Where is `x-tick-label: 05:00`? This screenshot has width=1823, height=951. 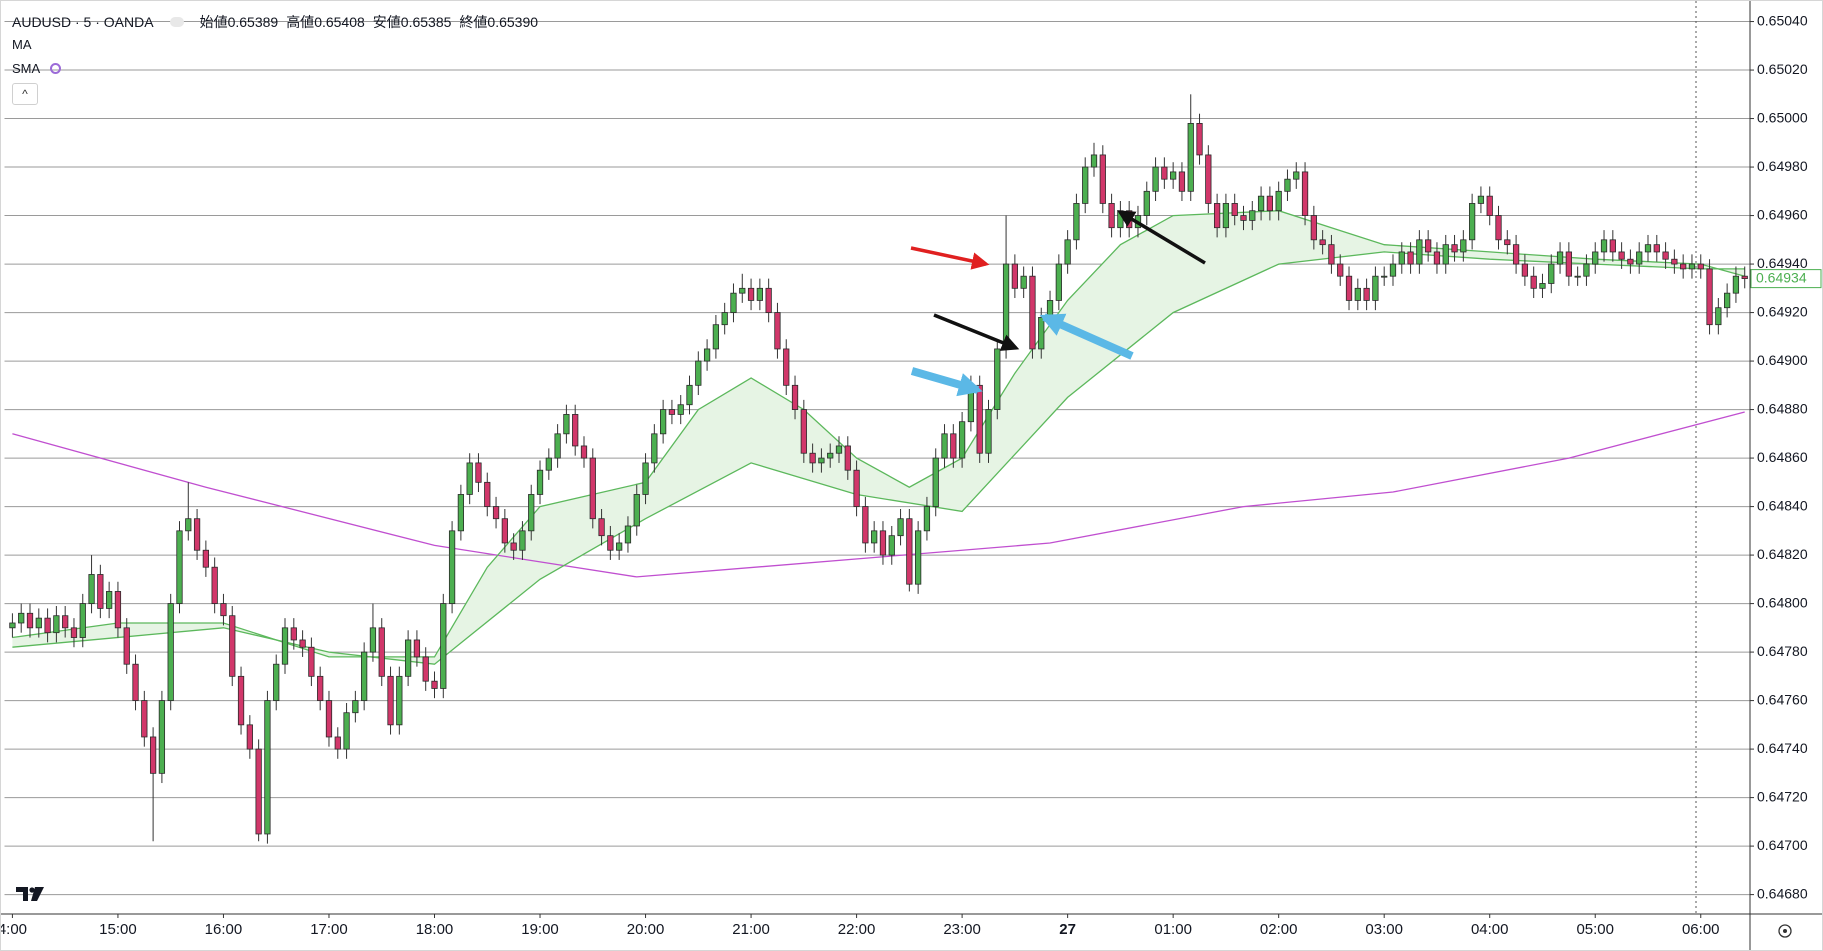
x-tick-label: 05:00 is located at coordinates (1595, 929).